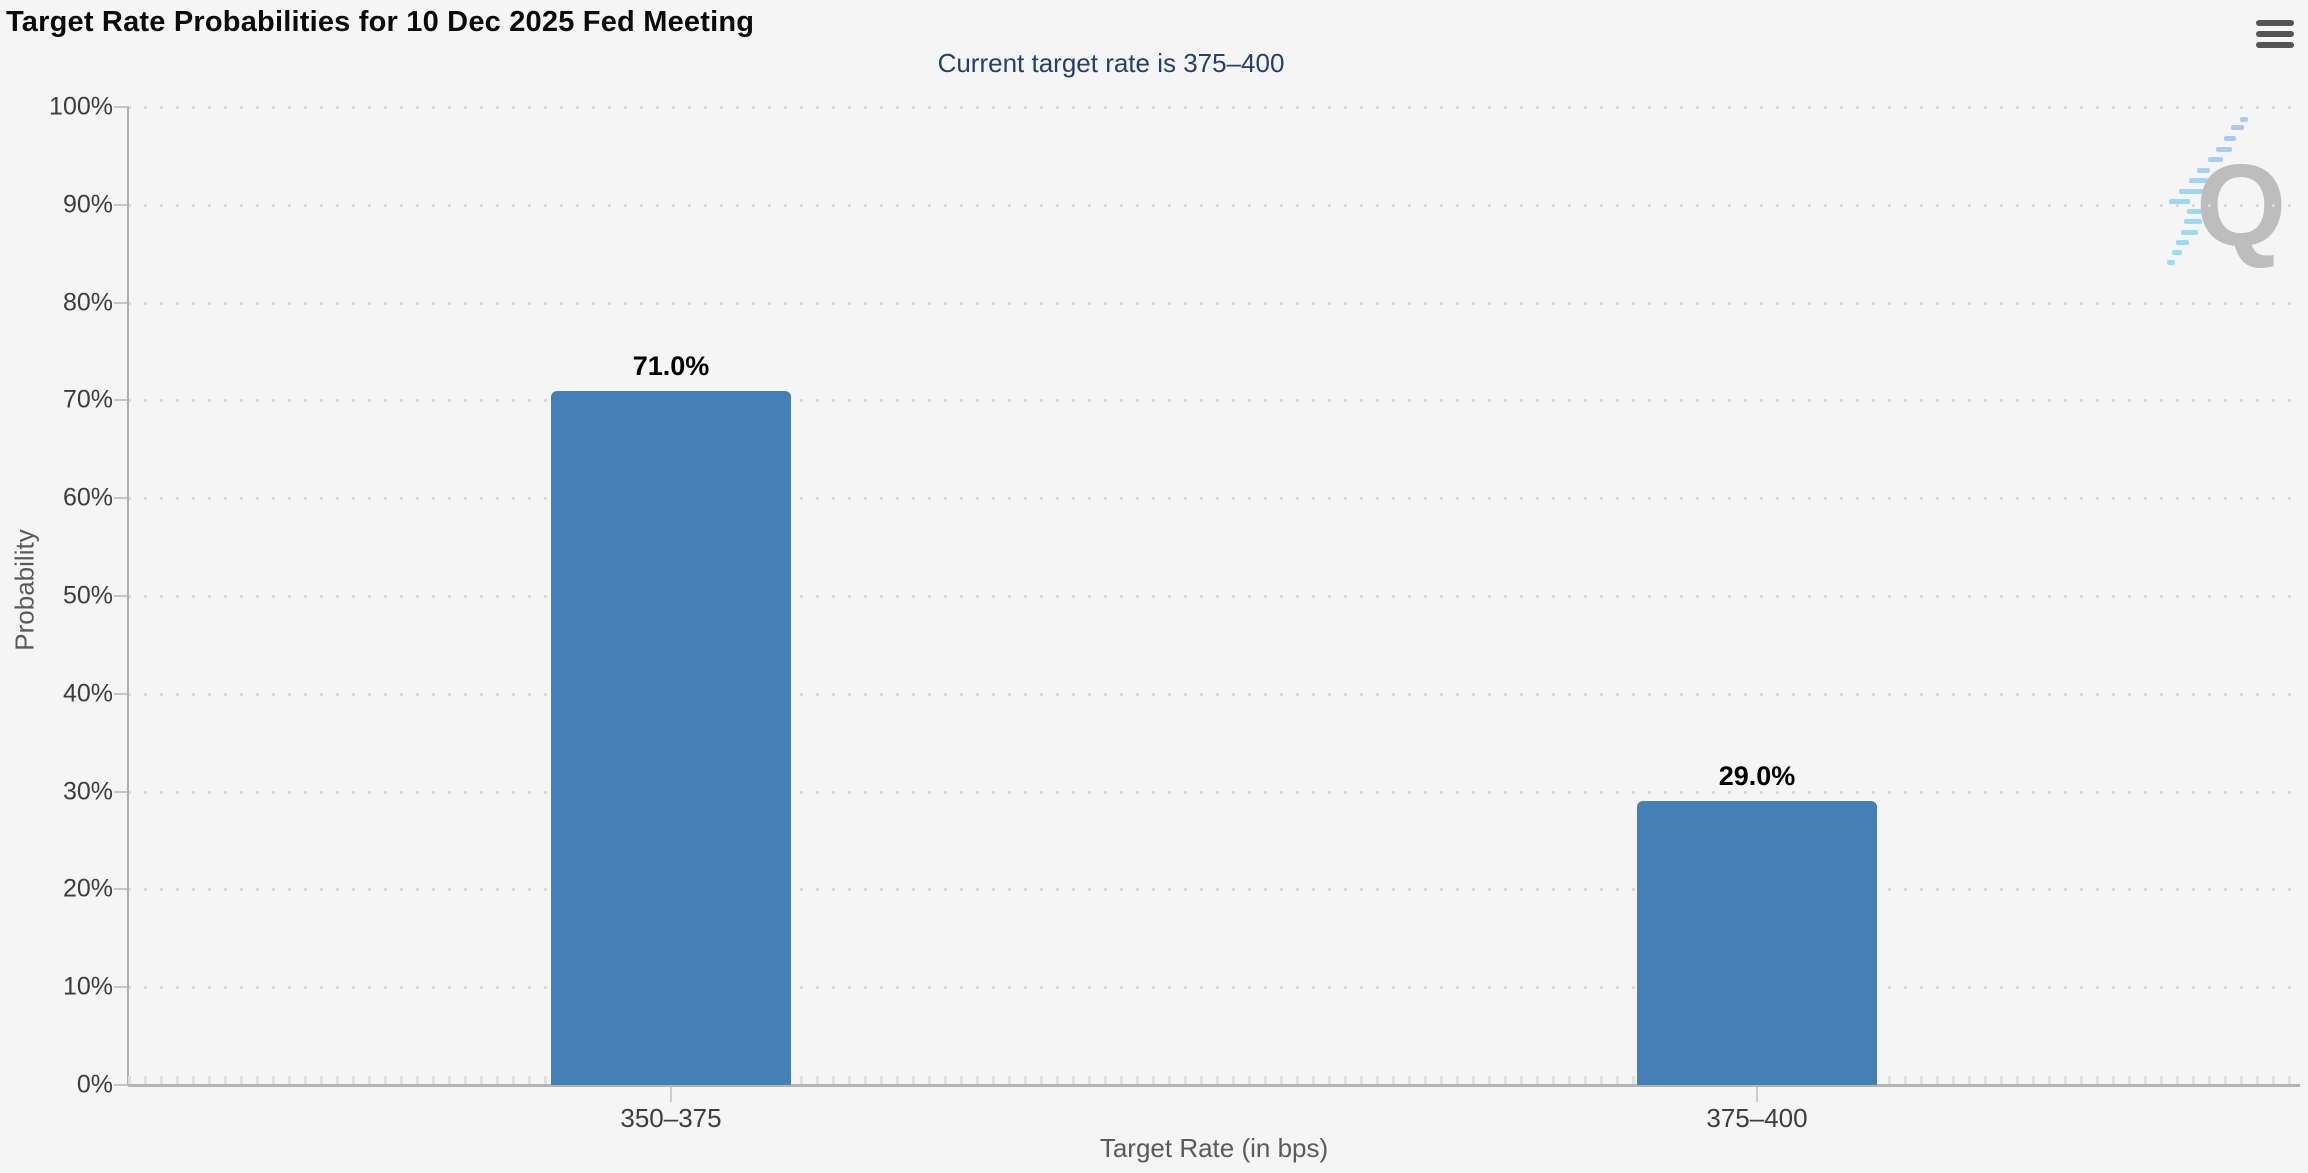 Image resolution: width=2308 pixels, height=1173 pixels. What do you see at coordinates (87, 888) in the screenshot?
I see `y-tick-label: 20%` at bounding box center [87, 888].